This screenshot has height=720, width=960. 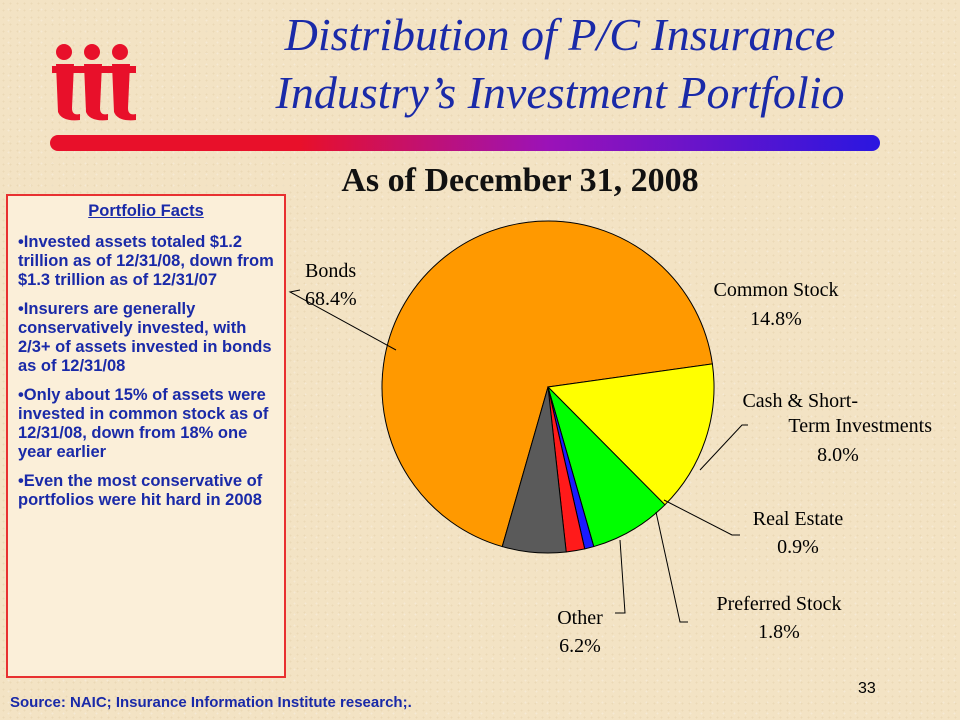 What do you see at coordinates (776, 319) in the screenshot?
I see `data-label-common-stock-value: 14.8%` at bounding box center [776, 319].